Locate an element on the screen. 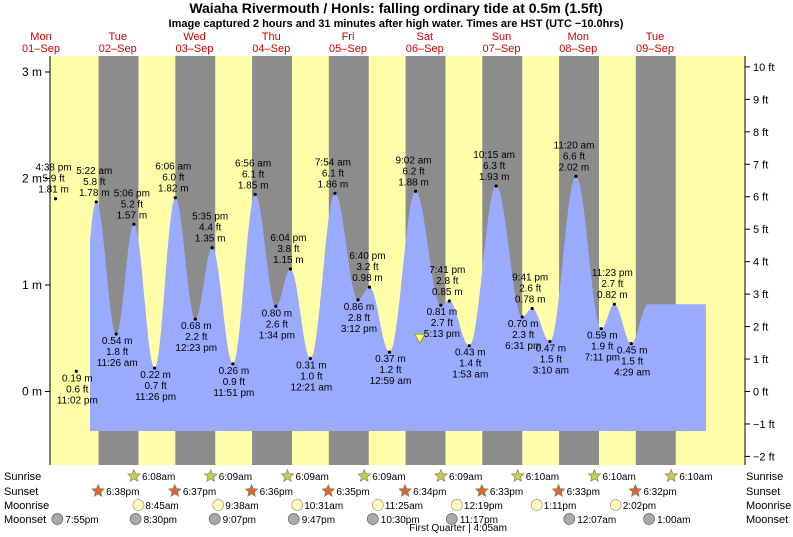  tide-time: 9:02 am is located at coordinates (413, 160).